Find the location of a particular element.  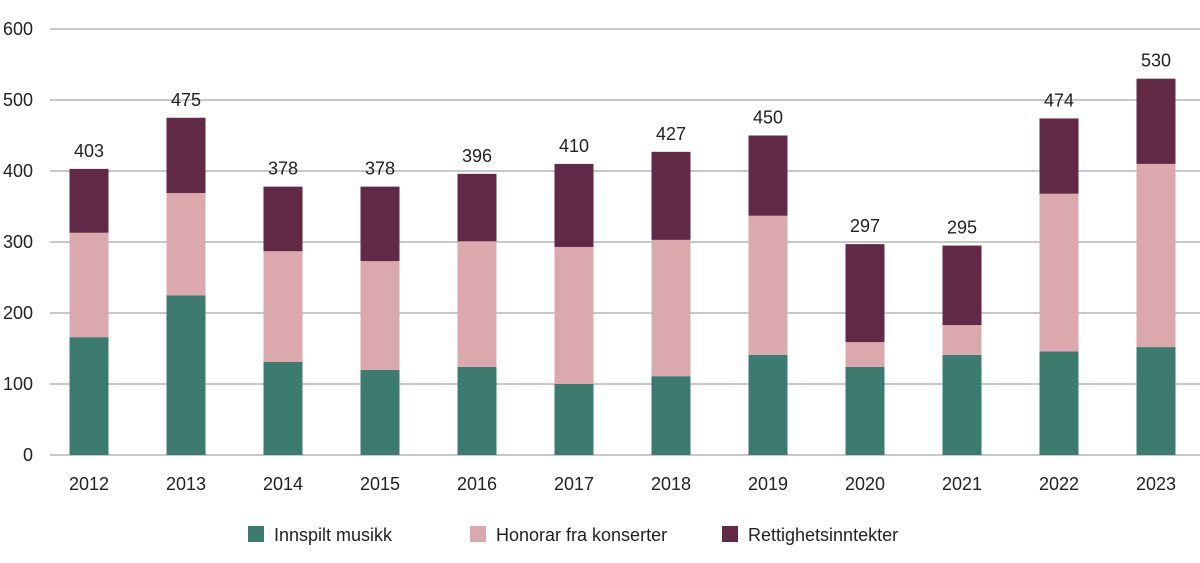

y-tick-label: 100 is located at coordinates (18, 384).